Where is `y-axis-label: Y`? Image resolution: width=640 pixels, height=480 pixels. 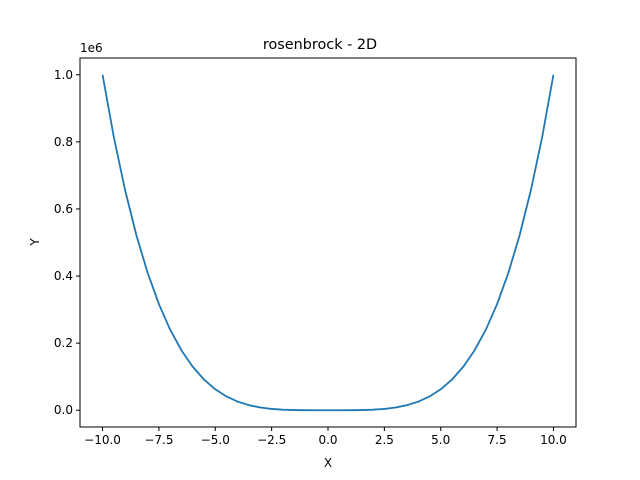 y-axis-label: Y is located at coordinates (35, 242).